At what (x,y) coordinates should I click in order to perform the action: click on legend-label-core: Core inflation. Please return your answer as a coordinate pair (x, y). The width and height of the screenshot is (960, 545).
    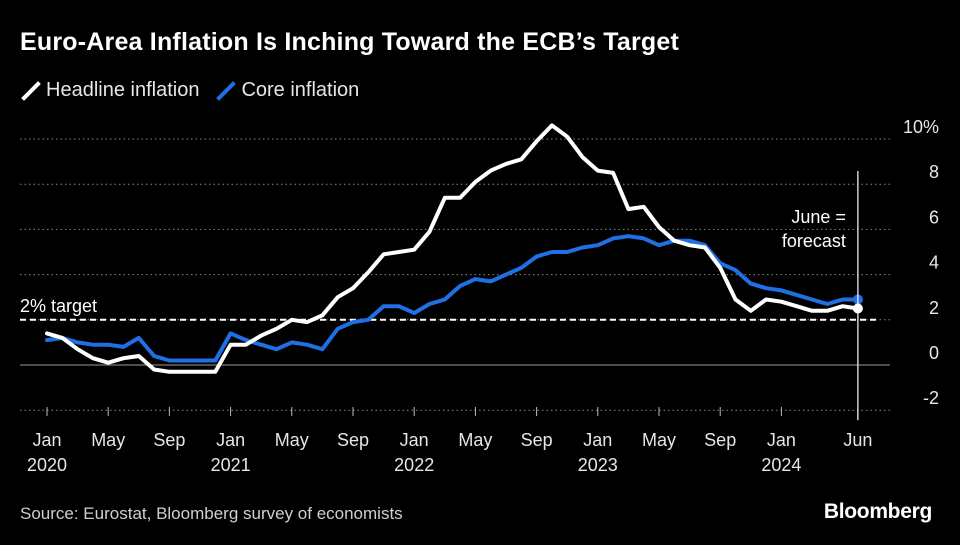
    Looking at the image, I should click on (300, 90).